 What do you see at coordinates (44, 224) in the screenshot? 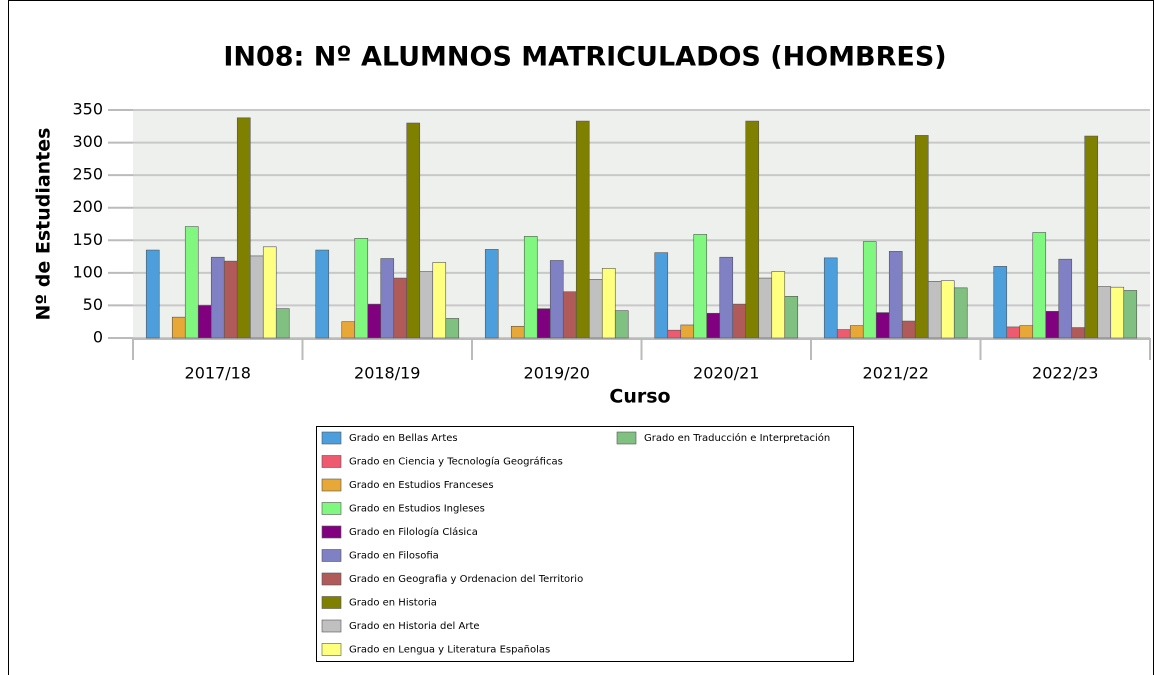
I see `y-axis-label: Nº de Estudiantes` at bounding box center [44, 224].